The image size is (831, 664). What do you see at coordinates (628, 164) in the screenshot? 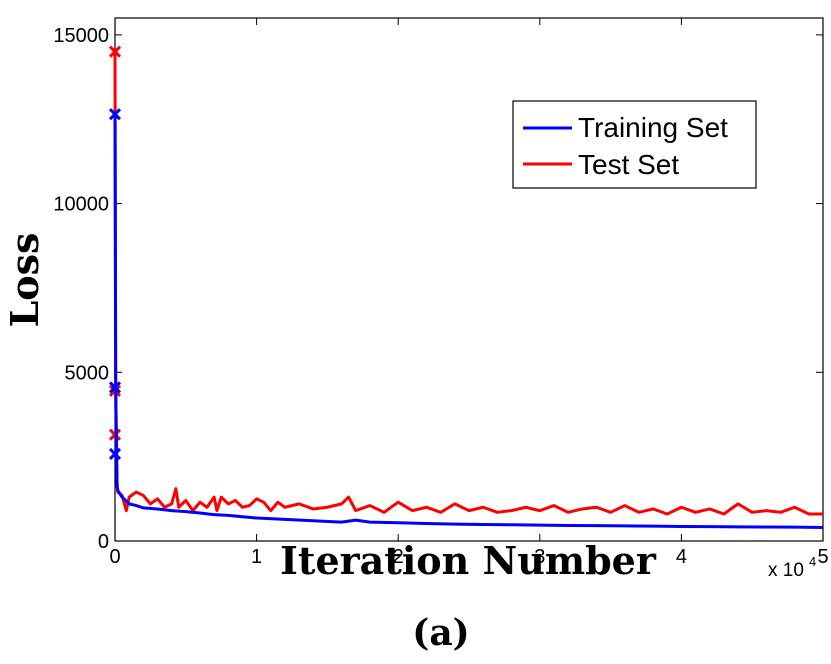
I see `legend-label-test: Test Set` at bounding box center [628, 164].